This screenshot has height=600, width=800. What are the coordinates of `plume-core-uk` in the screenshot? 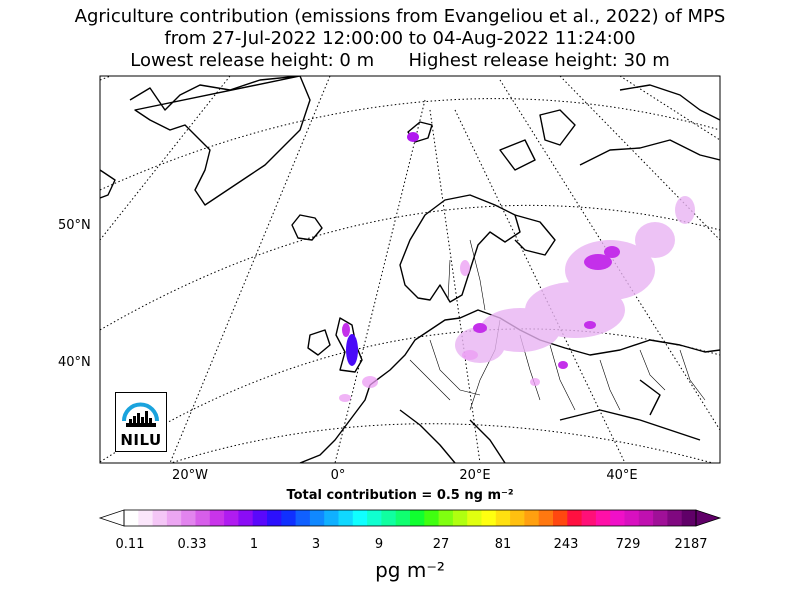 It's located at (352, 350).